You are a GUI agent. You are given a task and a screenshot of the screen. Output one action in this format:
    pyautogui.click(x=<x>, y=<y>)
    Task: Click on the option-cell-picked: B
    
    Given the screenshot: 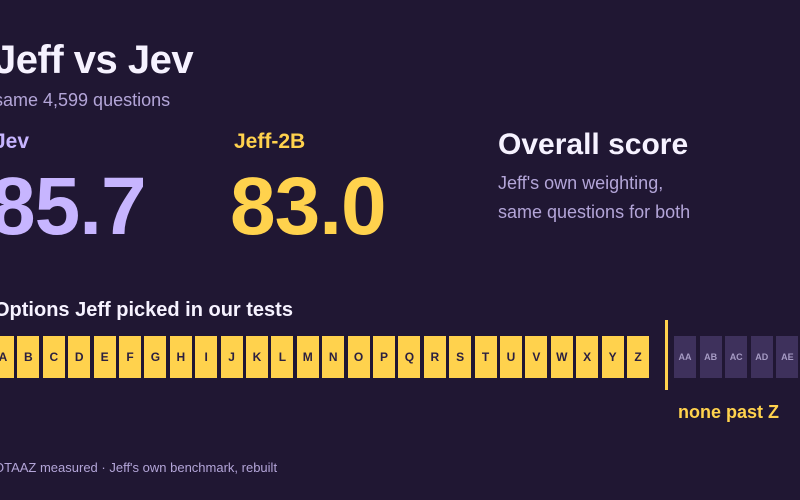 What is the action you would take?
    pyautogui.click(x=28, y=357)
    